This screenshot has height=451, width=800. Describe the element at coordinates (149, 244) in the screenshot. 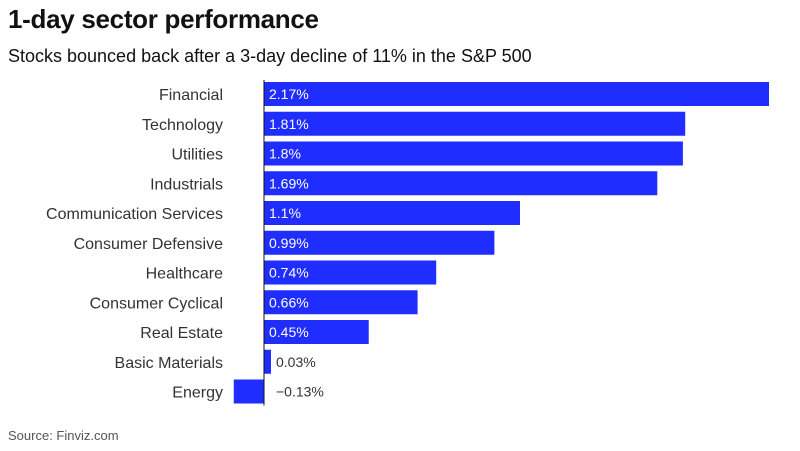

I see `category-label: Consumer Defensive` at that location.